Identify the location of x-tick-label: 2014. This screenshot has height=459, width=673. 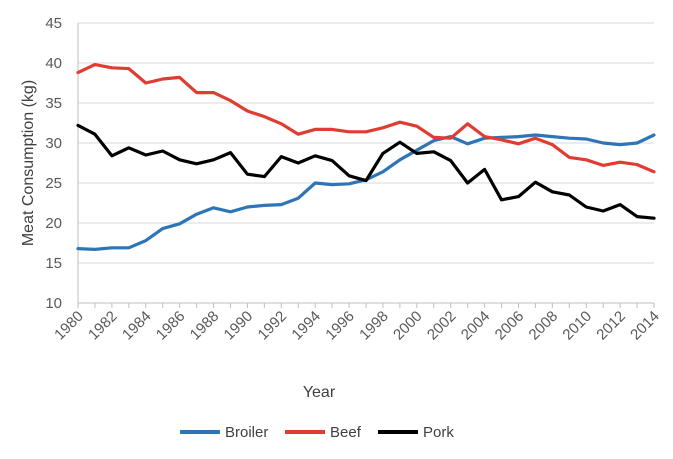
(645, 326).